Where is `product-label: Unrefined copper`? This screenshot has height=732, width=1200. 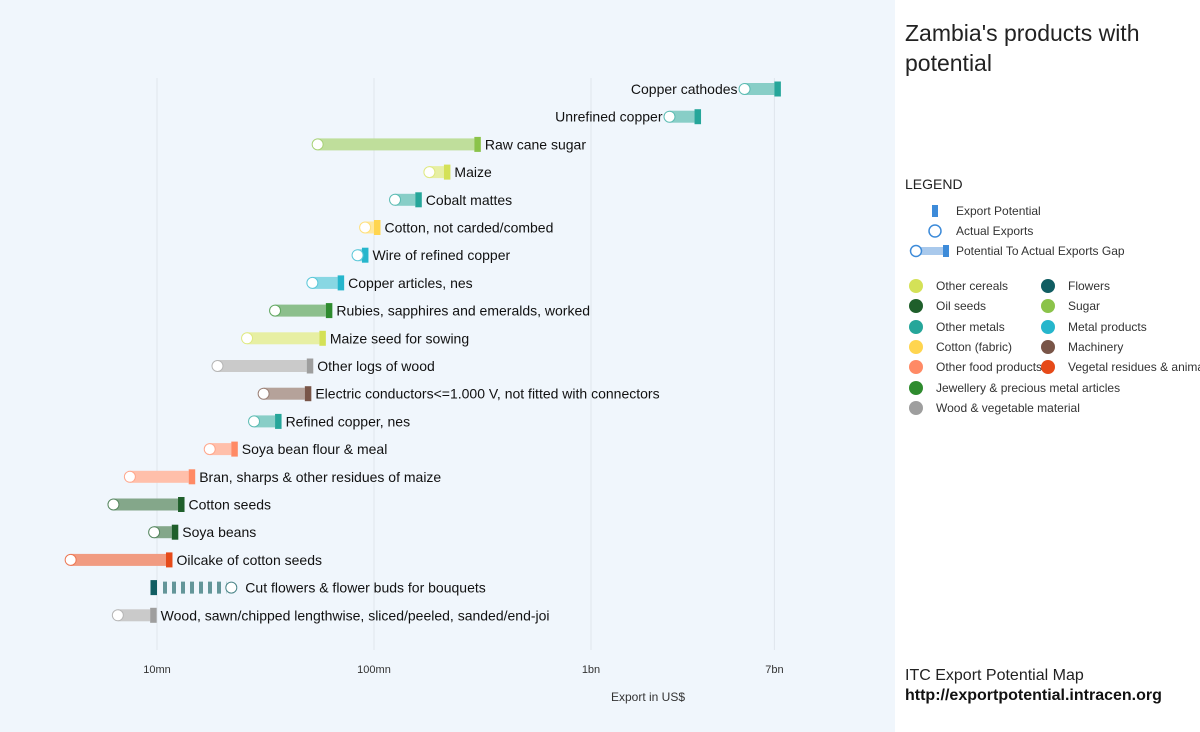
product-label: Unrefined copper is located at coordinates (609, 117).